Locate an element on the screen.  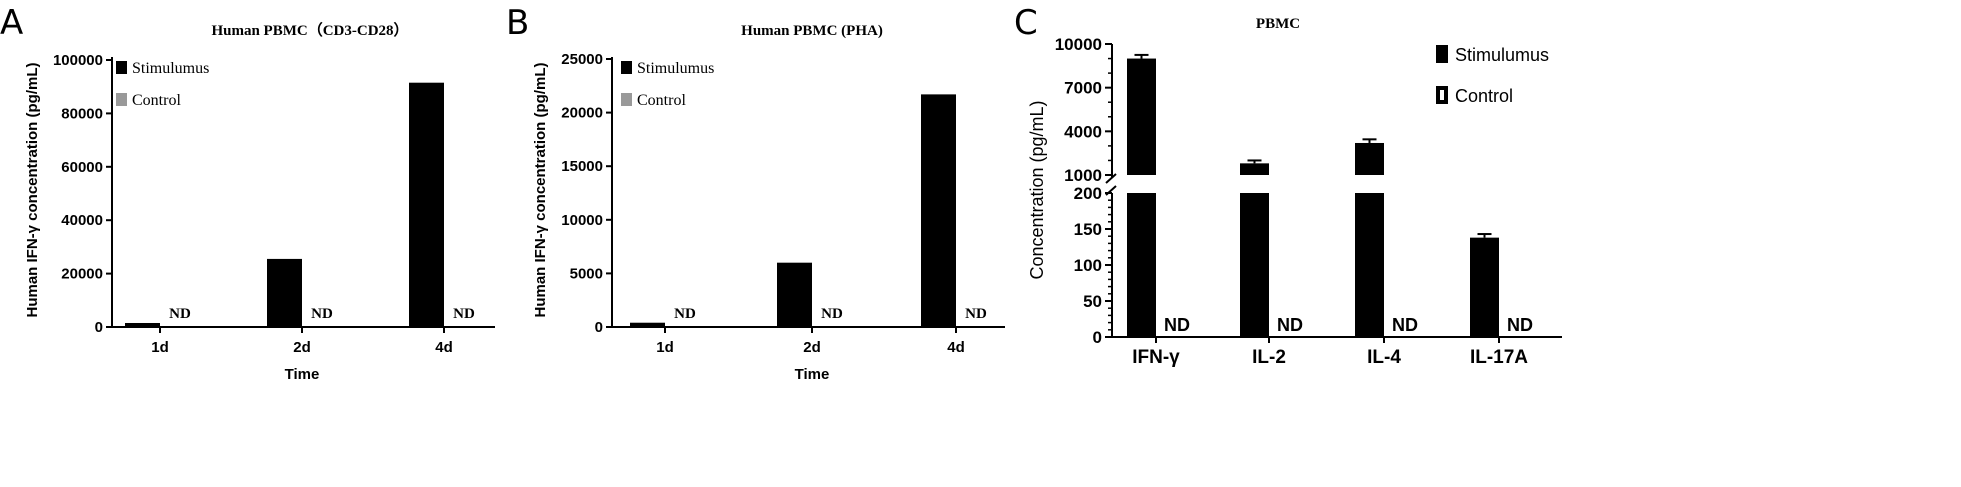
chart-a-ytick-label: 80000 is located at coordinates (82, 113).